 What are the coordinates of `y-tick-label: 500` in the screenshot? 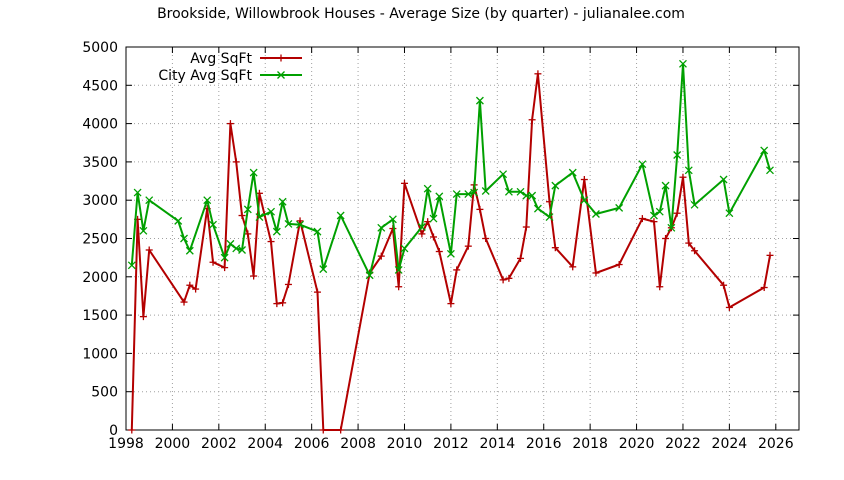 It's located at (104, 393).